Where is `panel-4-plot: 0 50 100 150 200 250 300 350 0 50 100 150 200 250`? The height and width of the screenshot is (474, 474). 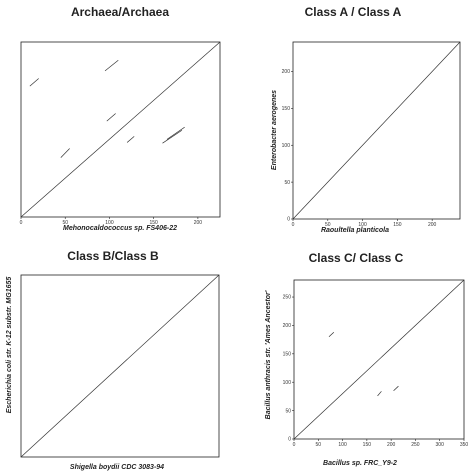
panel-4-plot: 0 50 100 150 200 250 300 350 0 50 100 150 200 250 is located at coordinates (376, 363).